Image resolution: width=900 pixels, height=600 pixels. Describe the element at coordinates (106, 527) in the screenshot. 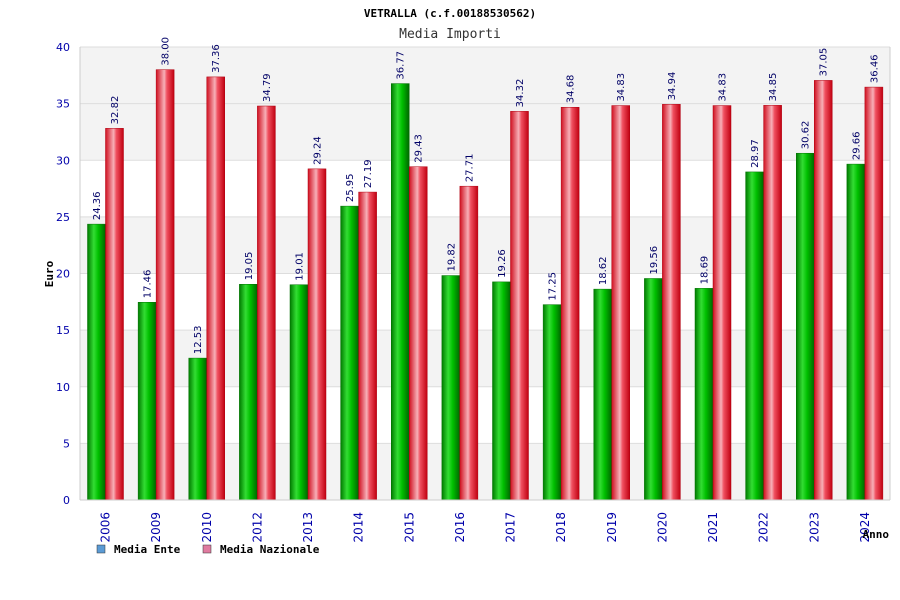

I see `x-tick-label: 2006` at that location.